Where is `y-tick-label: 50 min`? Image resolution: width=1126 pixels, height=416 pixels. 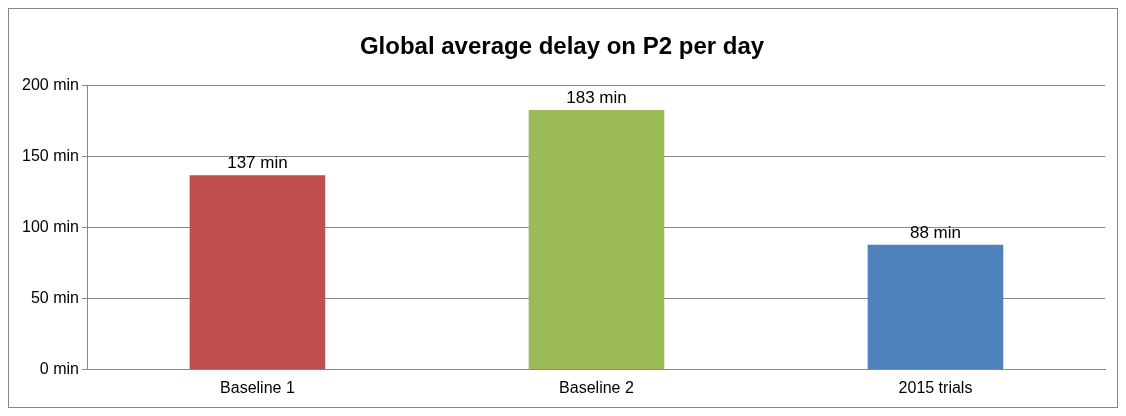 y-tick-label: 50 min is located at coordinates (54, 298).